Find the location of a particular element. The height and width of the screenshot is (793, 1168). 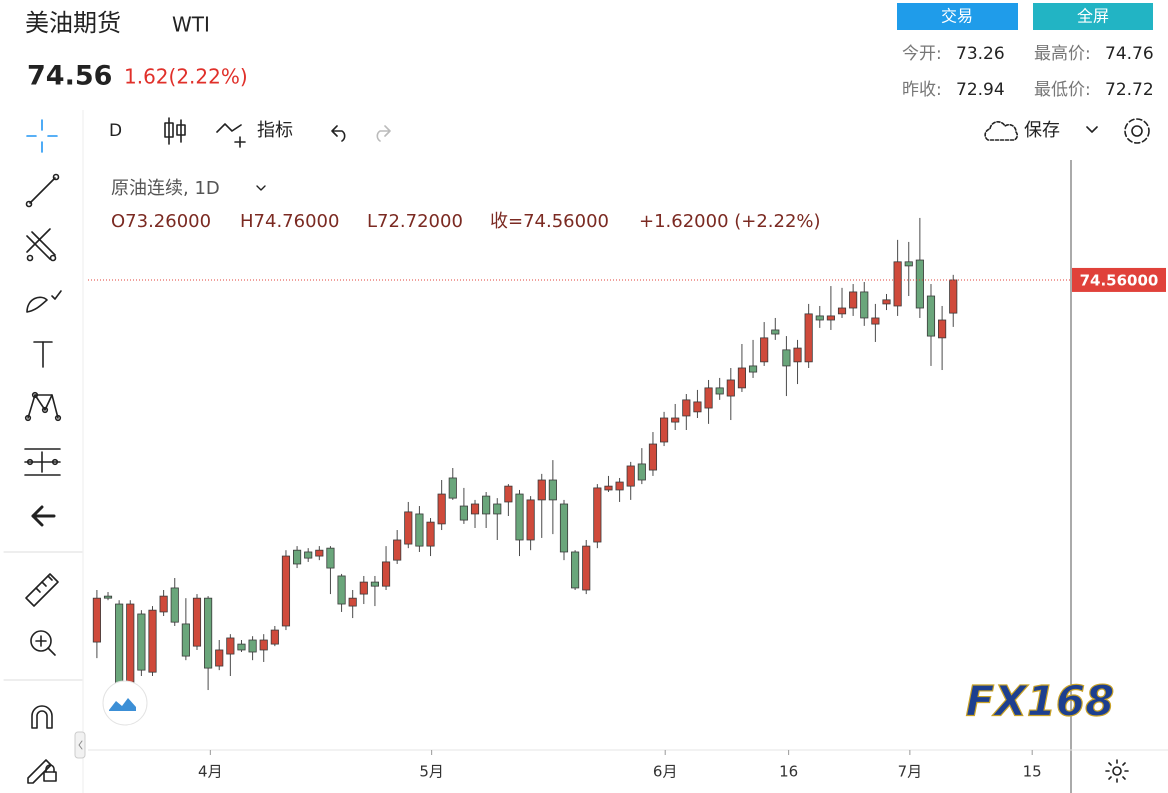

stat-label: 昨收: is located at coordinates (922, 90).